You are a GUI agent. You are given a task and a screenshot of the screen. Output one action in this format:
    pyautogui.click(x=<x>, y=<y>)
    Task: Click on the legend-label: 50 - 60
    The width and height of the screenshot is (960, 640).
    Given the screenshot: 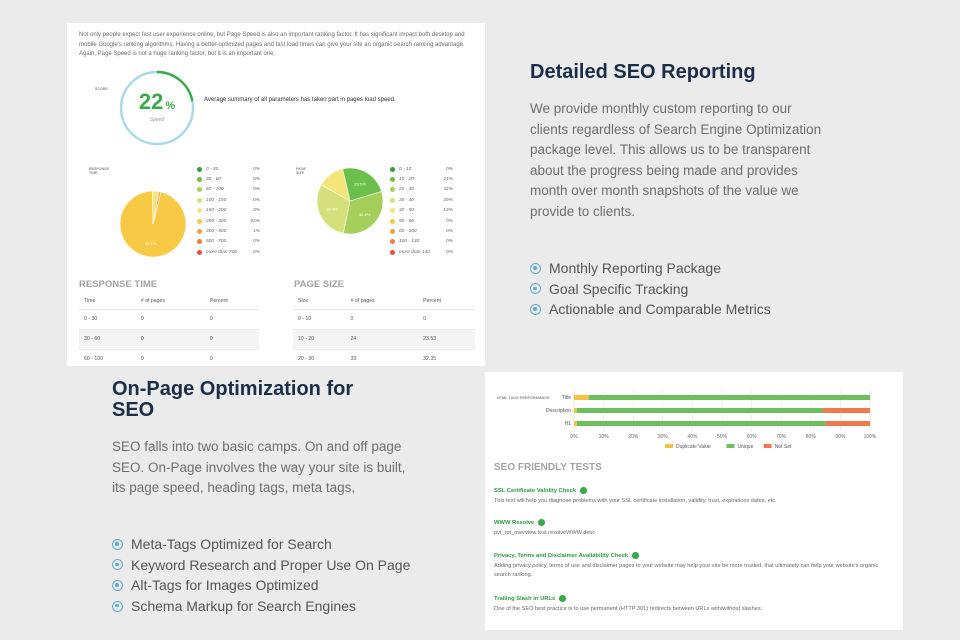 What is the action you would take?
    pyautogui.click(x=406, y=221)
    